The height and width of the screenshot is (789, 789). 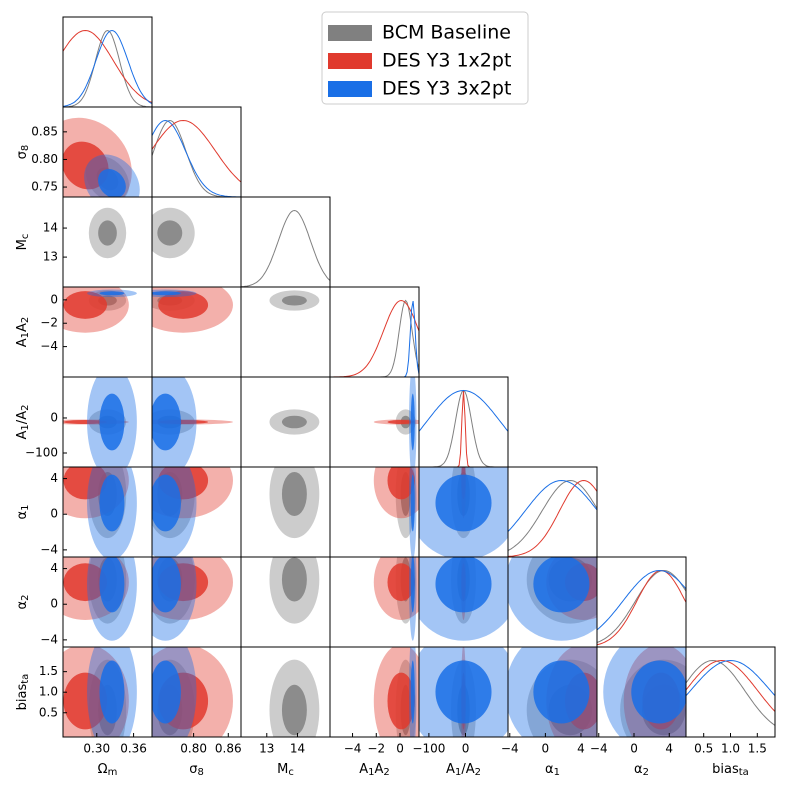 What do you see at coordinates (44, 187) in the screenshot?
I see `y-tick-label: 0.75` at bounding box center [44, 187].